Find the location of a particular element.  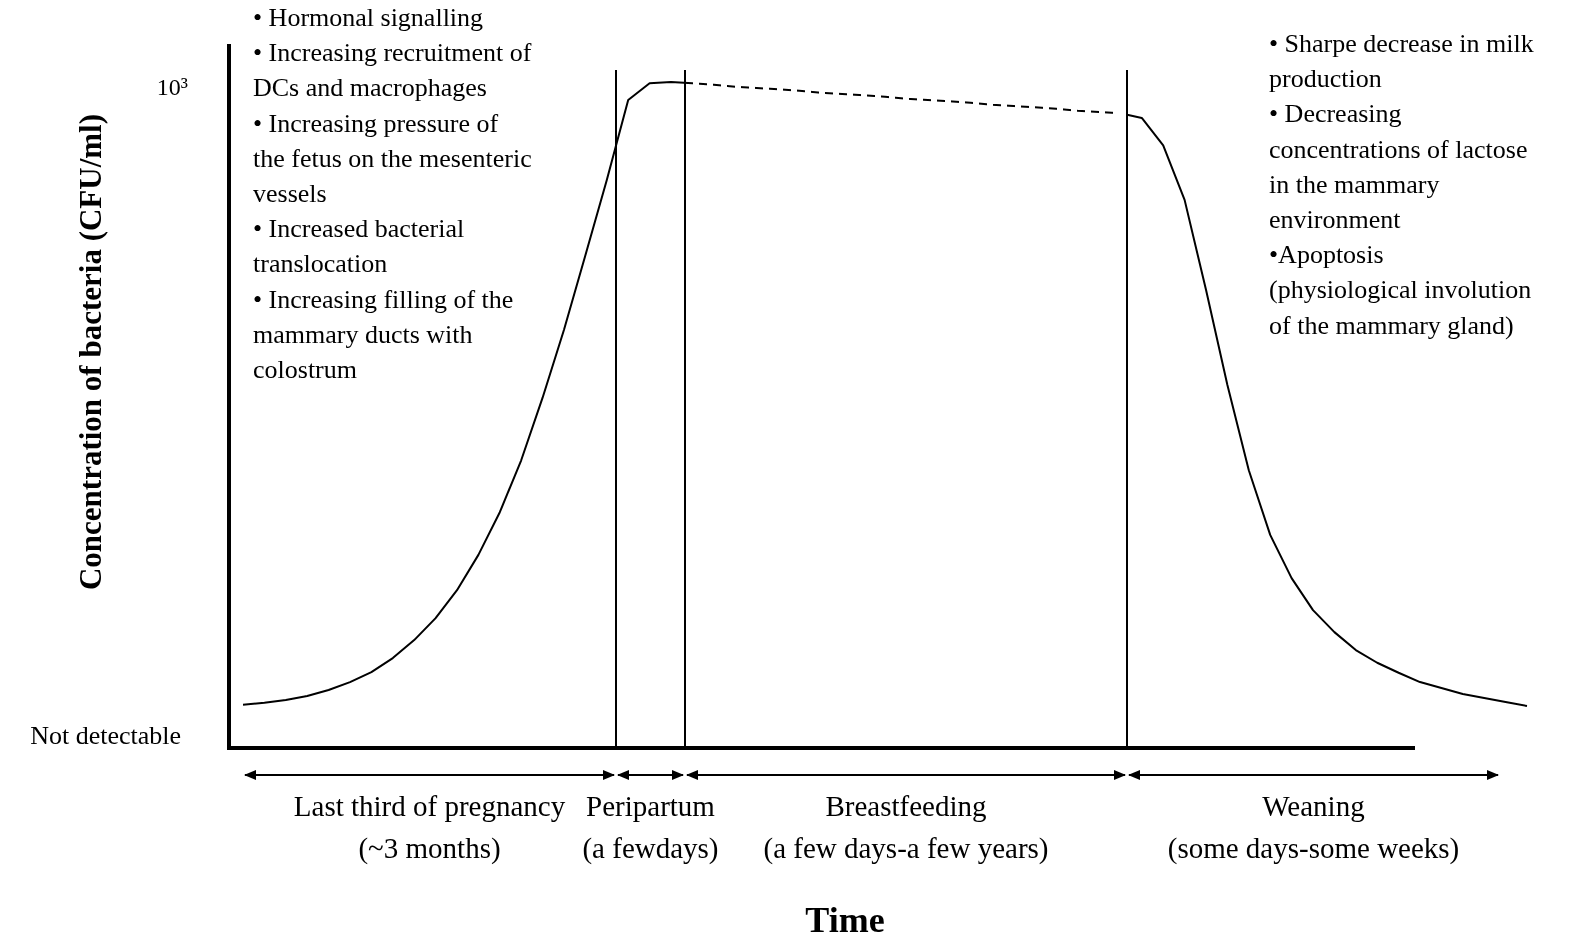

text: • Hormonal signalling • Increasing recruitment of DCs and macrophages • Increasing pressure of the fetus on the mesenteric vessels • Increased bacterial translocation • Increasing filling of the mammary ducts with colostrum is located at coordinates (392, 193).